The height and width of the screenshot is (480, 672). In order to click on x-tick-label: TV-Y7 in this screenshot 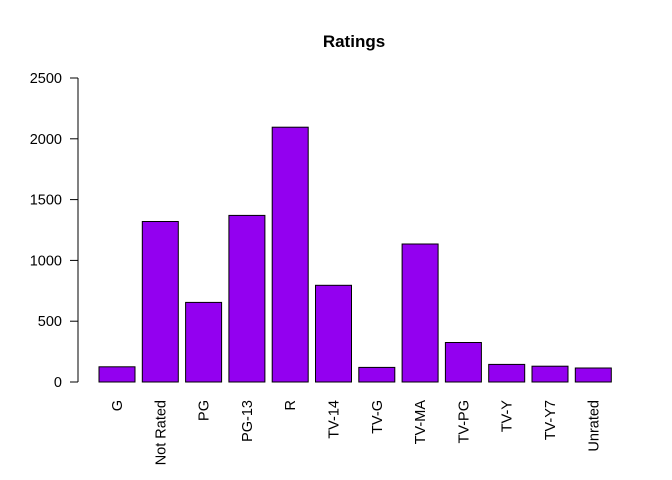, I will do `click(551, 420)`.